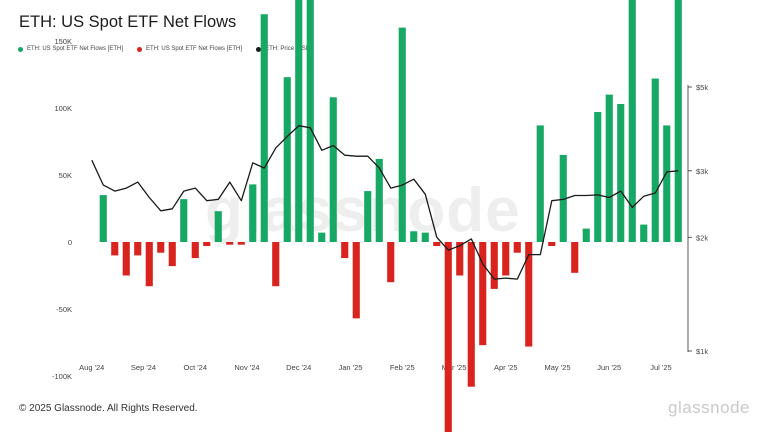 Image resolution: width=768 pixels, height=432 pixels. I want to click on x-axis-tick-label: Sep '24, so click(143, 367).